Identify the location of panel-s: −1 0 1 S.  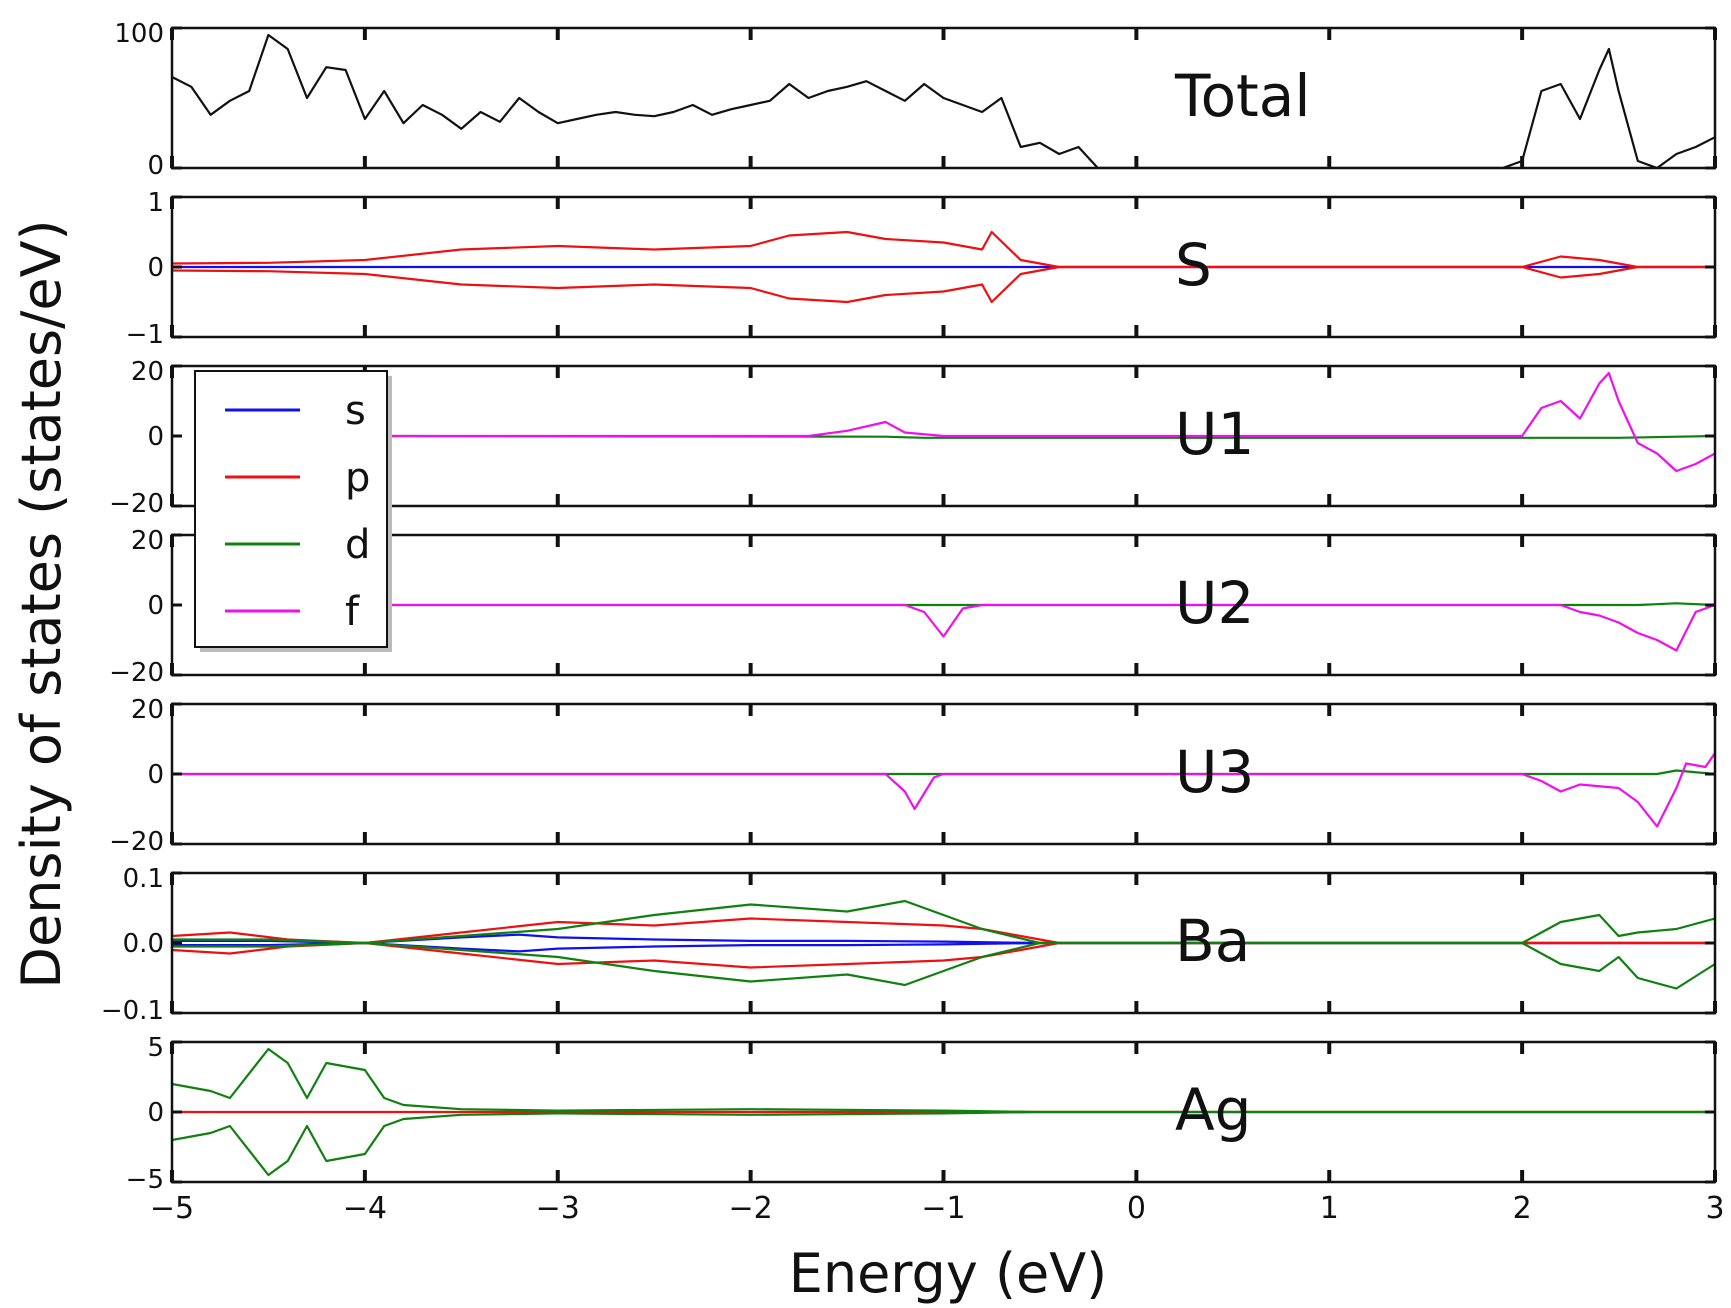
(921, 269).